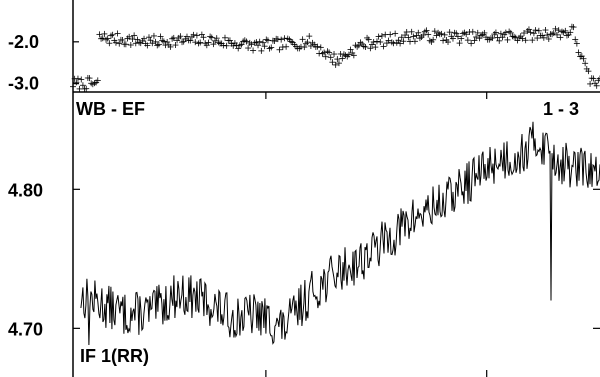  I want to click on top-y-tick-label: -2.0, so click(23, 42).